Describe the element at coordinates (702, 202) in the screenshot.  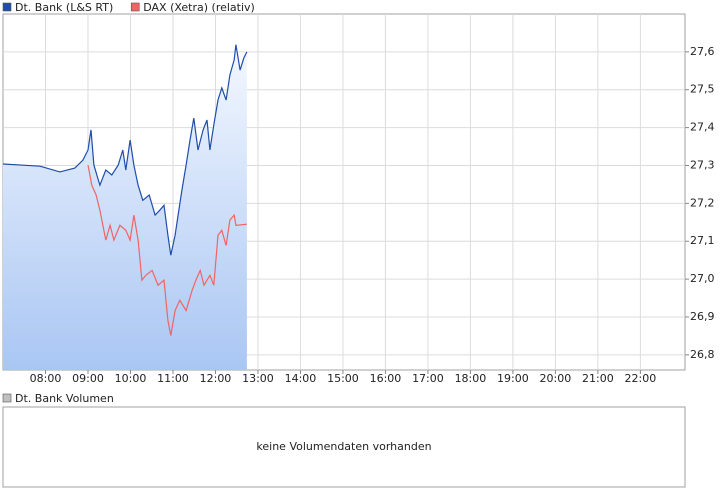
I see `y-tick-label: 27,2` at that location.